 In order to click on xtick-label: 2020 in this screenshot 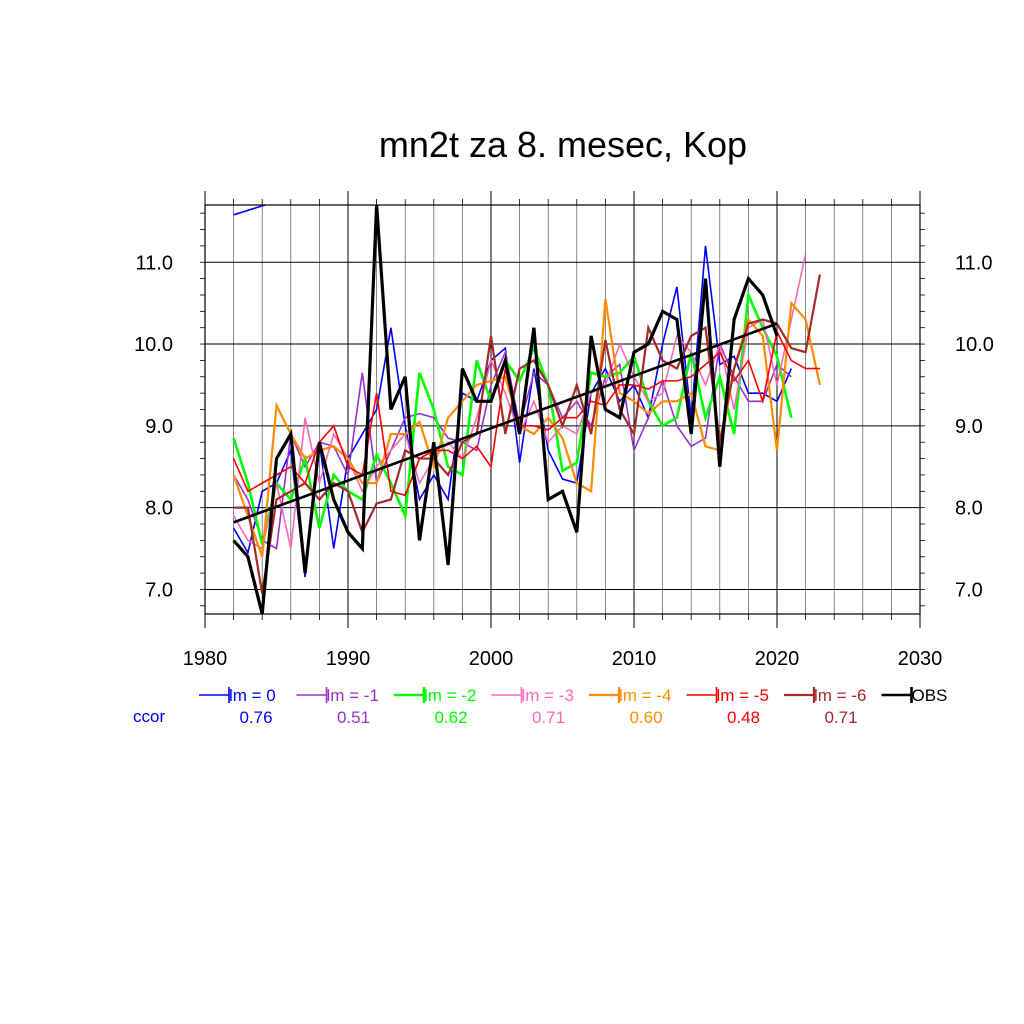, I will do `click(777, 659)`.